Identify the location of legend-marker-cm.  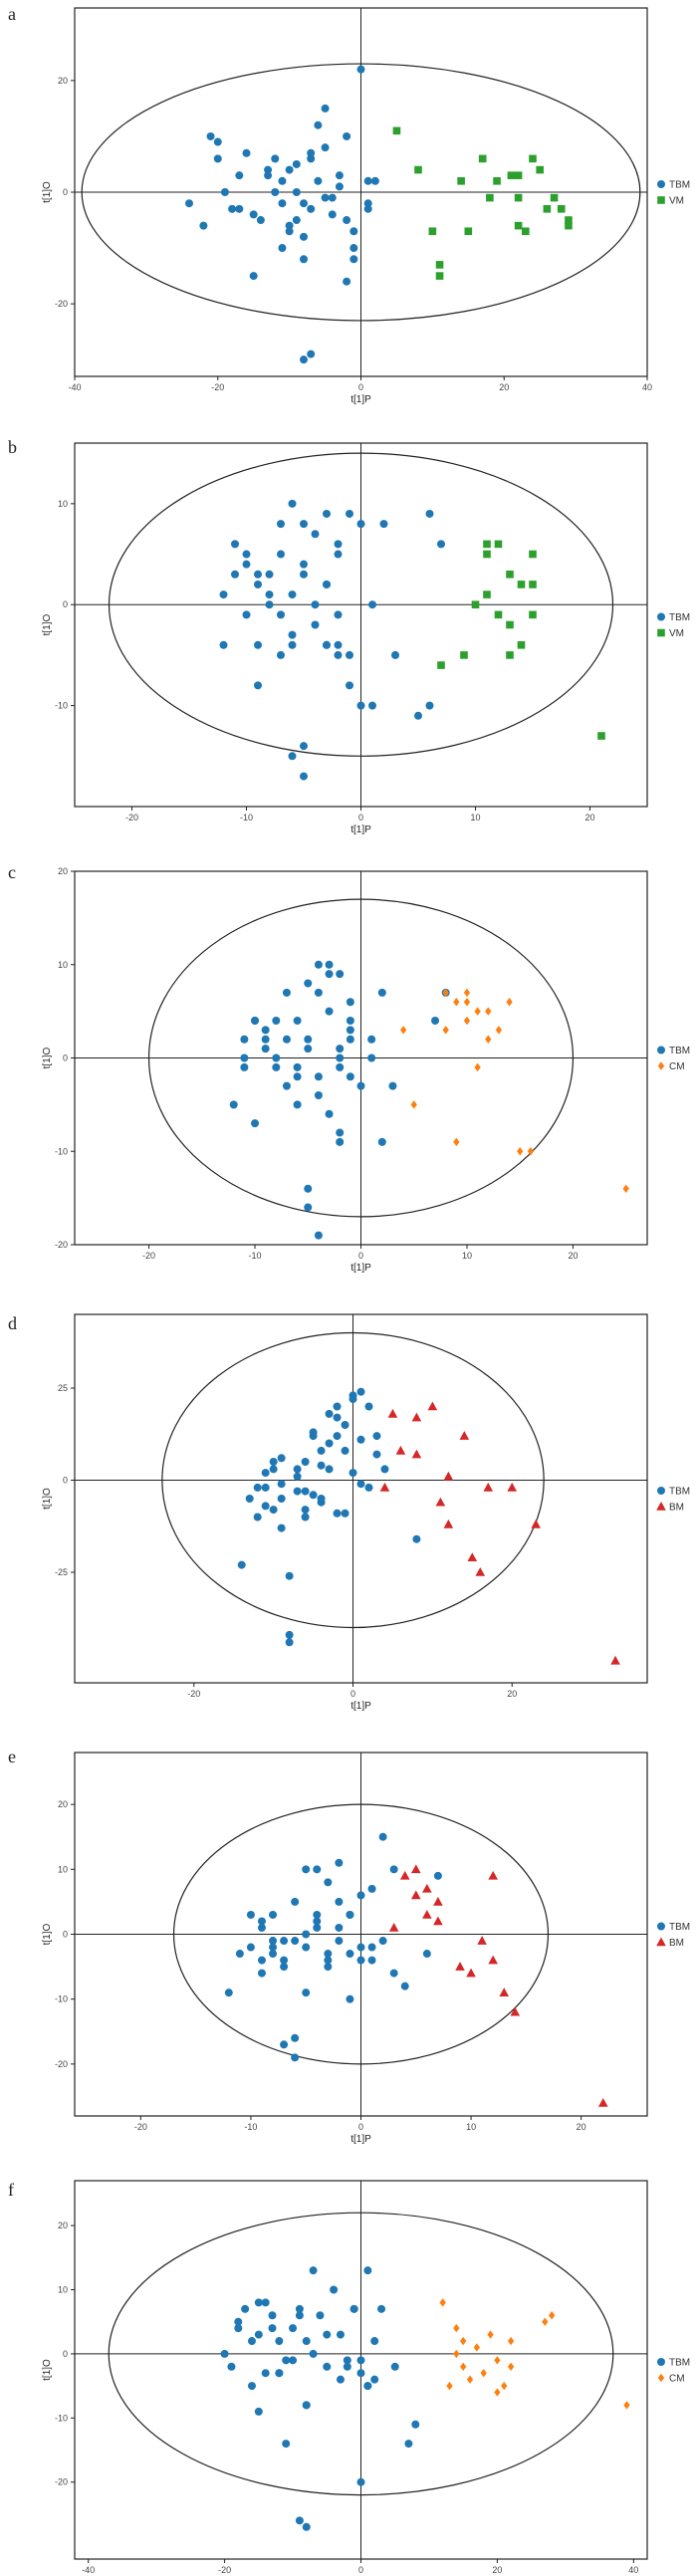
(661, 1065).